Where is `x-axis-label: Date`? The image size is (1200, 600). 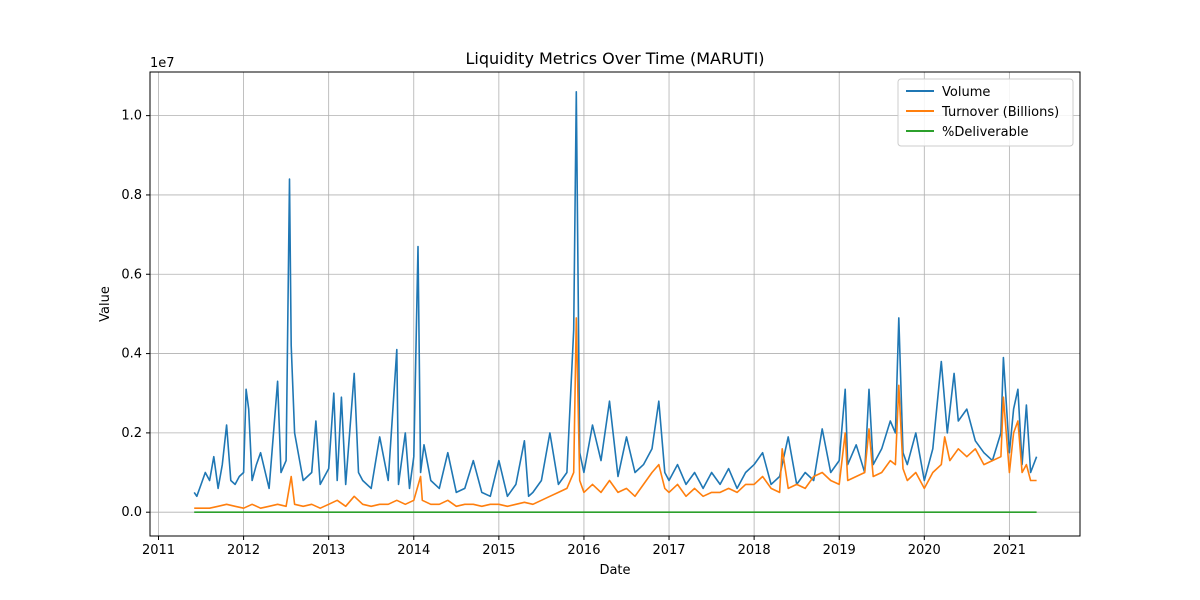 x-axis-label: Date is located at coordinates (614, 570).